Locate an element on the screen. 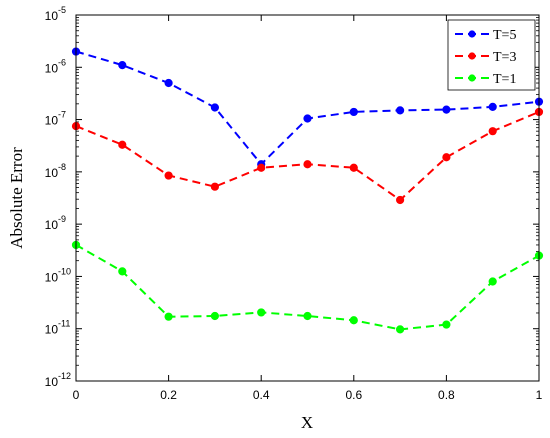 Image resolution: width=550 pixels, height=438 pixels. y-tick-exponent: -12 is located at coordinates (64, 376).